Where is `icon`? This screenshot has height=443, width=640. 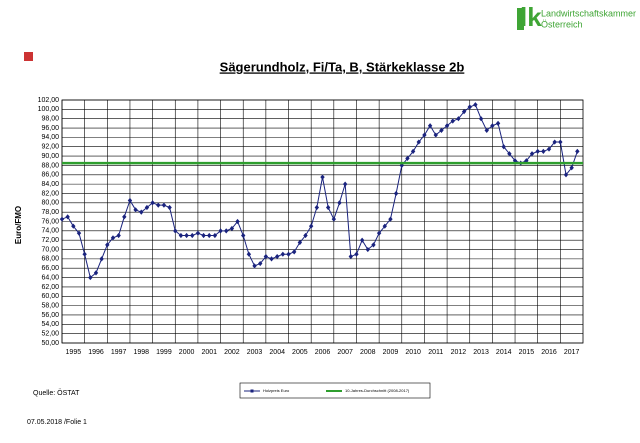 icon is located at coordinates (28, 56).